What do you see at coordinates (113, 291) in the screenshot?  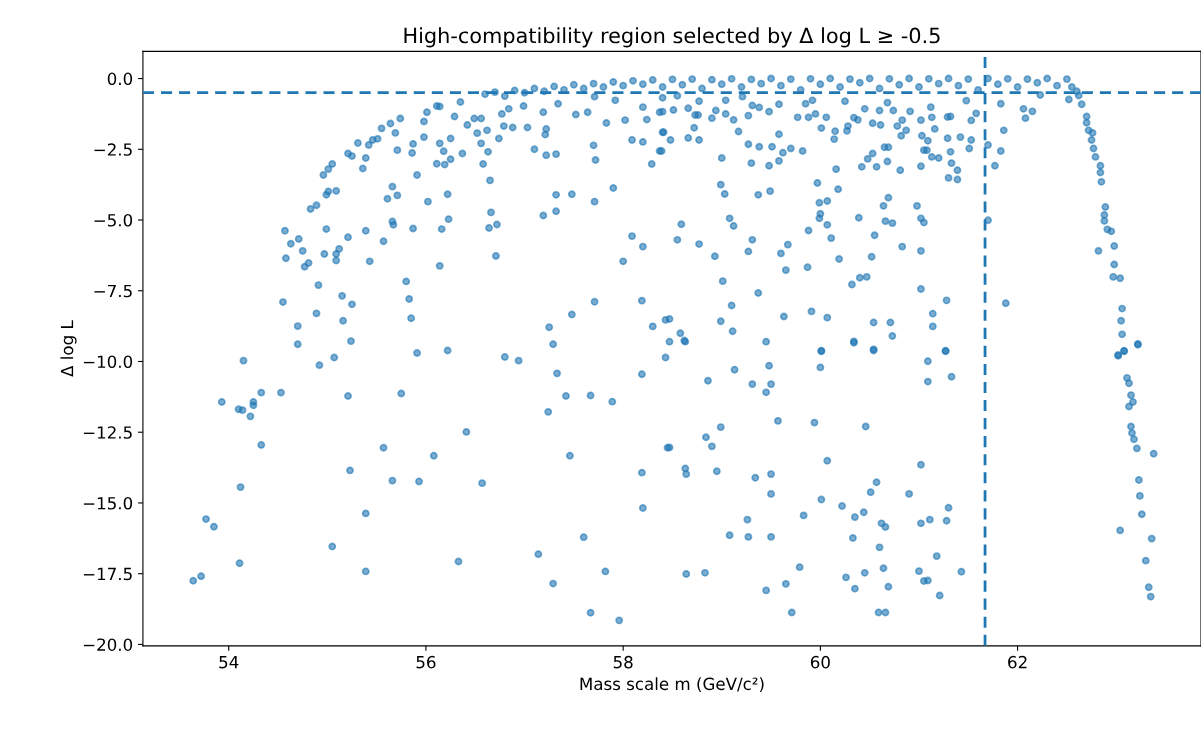 I see `y-tick-label: −7.5` at bounding box center [113, 291].